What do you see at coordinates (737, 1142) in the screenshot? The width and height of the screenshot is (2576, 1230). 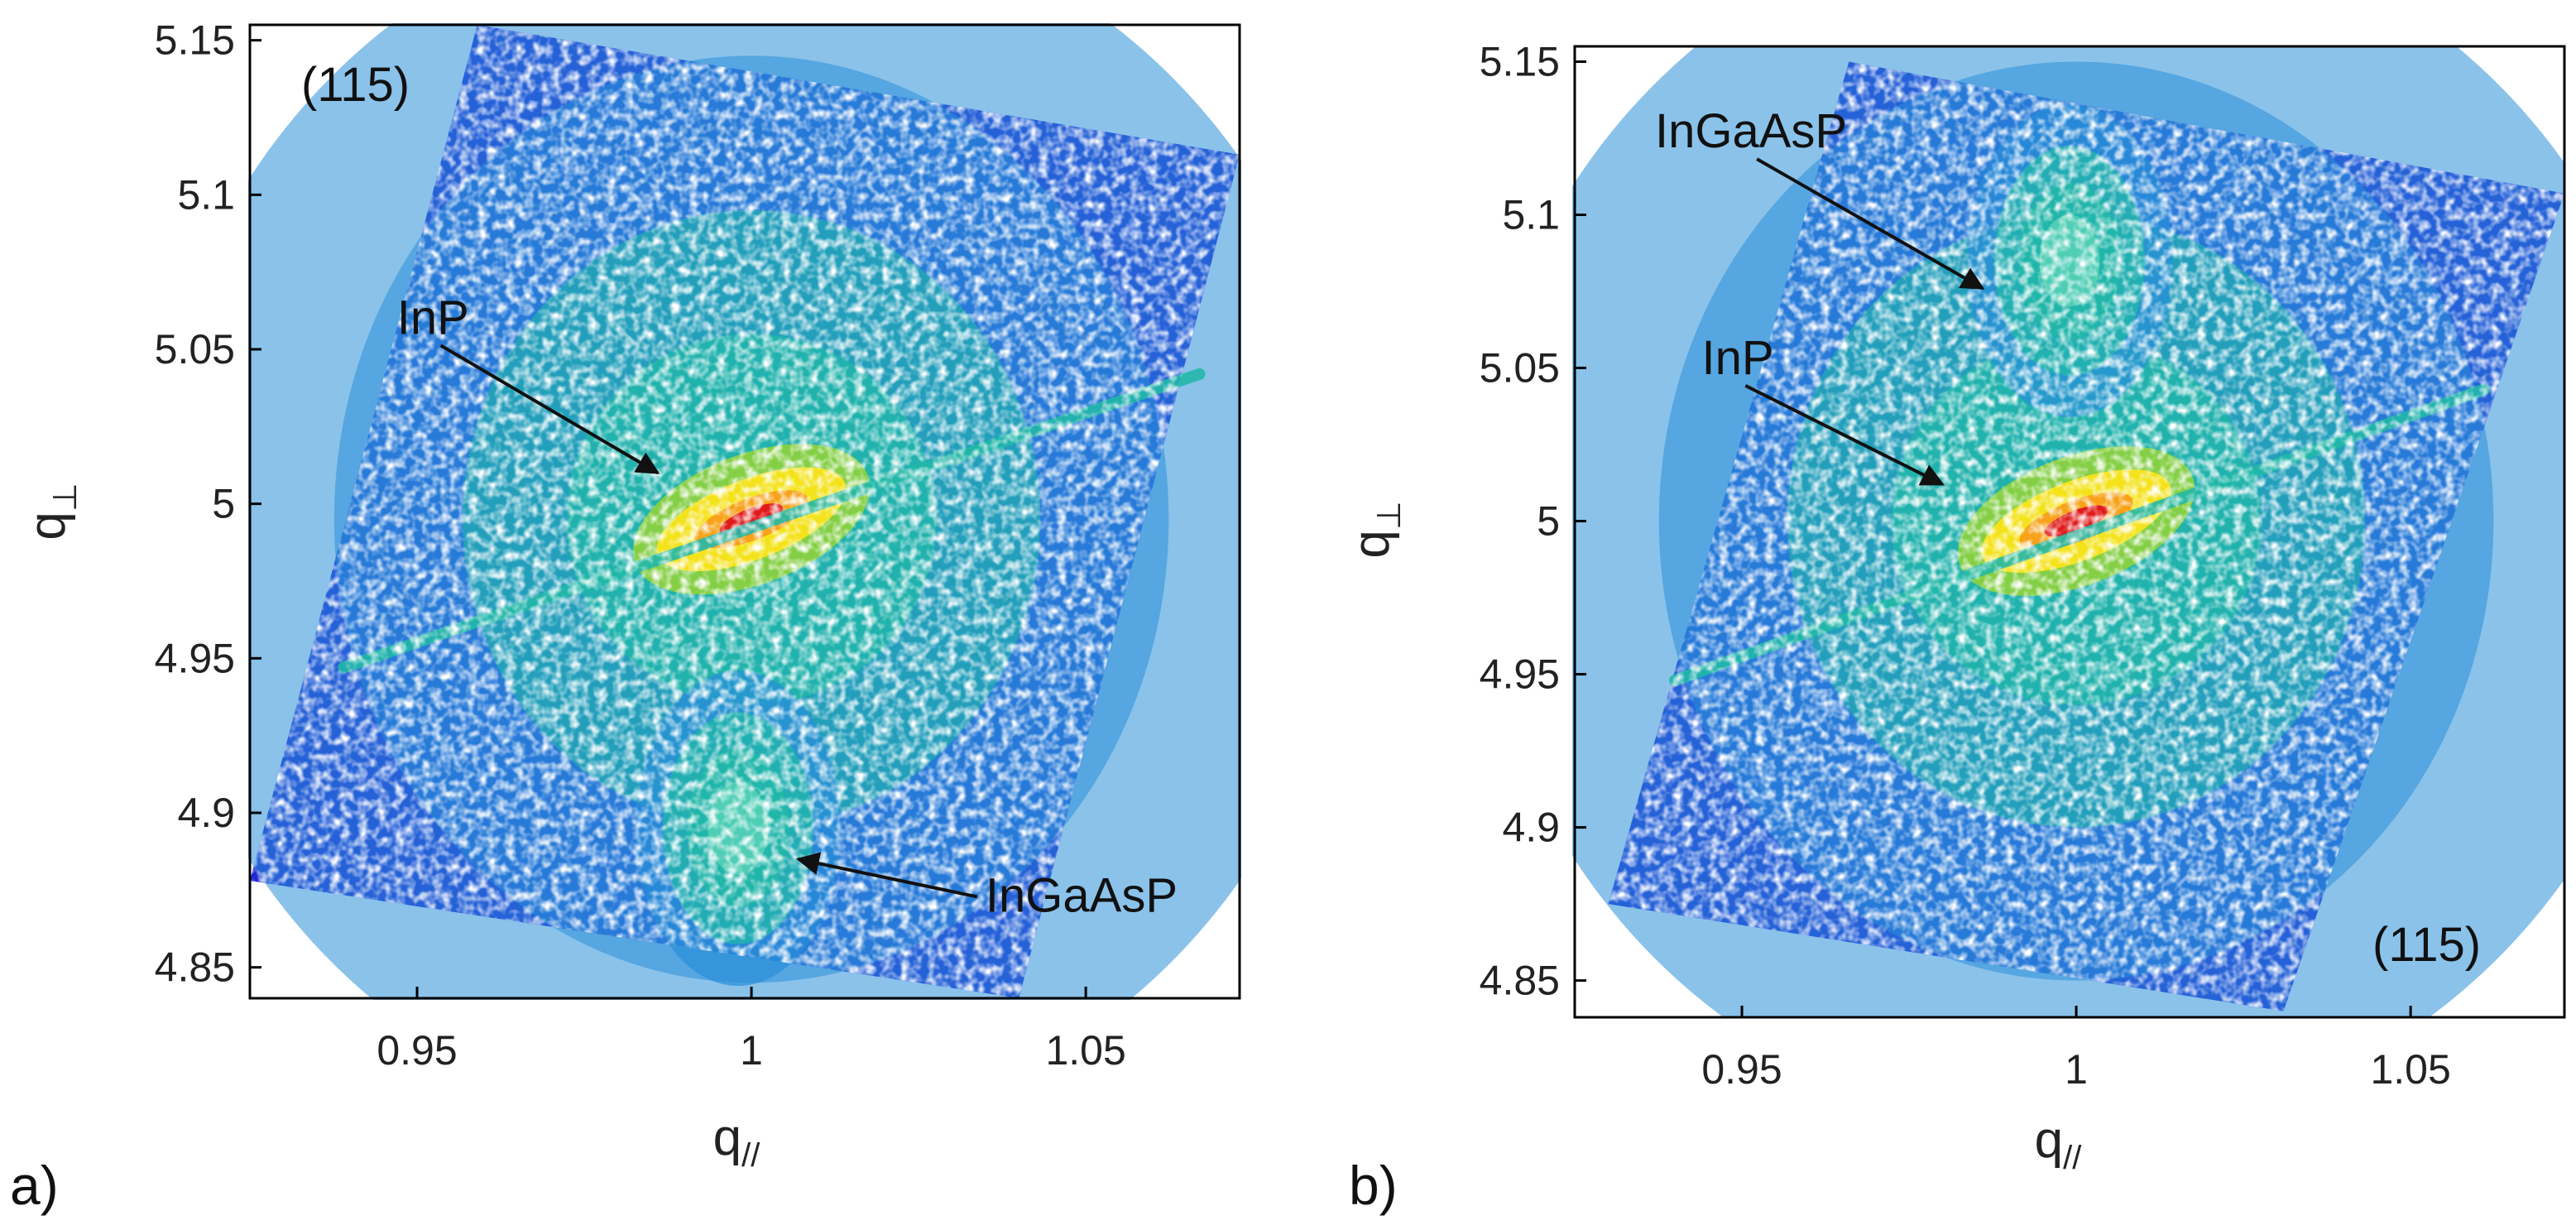 I see `panel-a-x-axis-label: q//` at bounding box center [737, 1142].